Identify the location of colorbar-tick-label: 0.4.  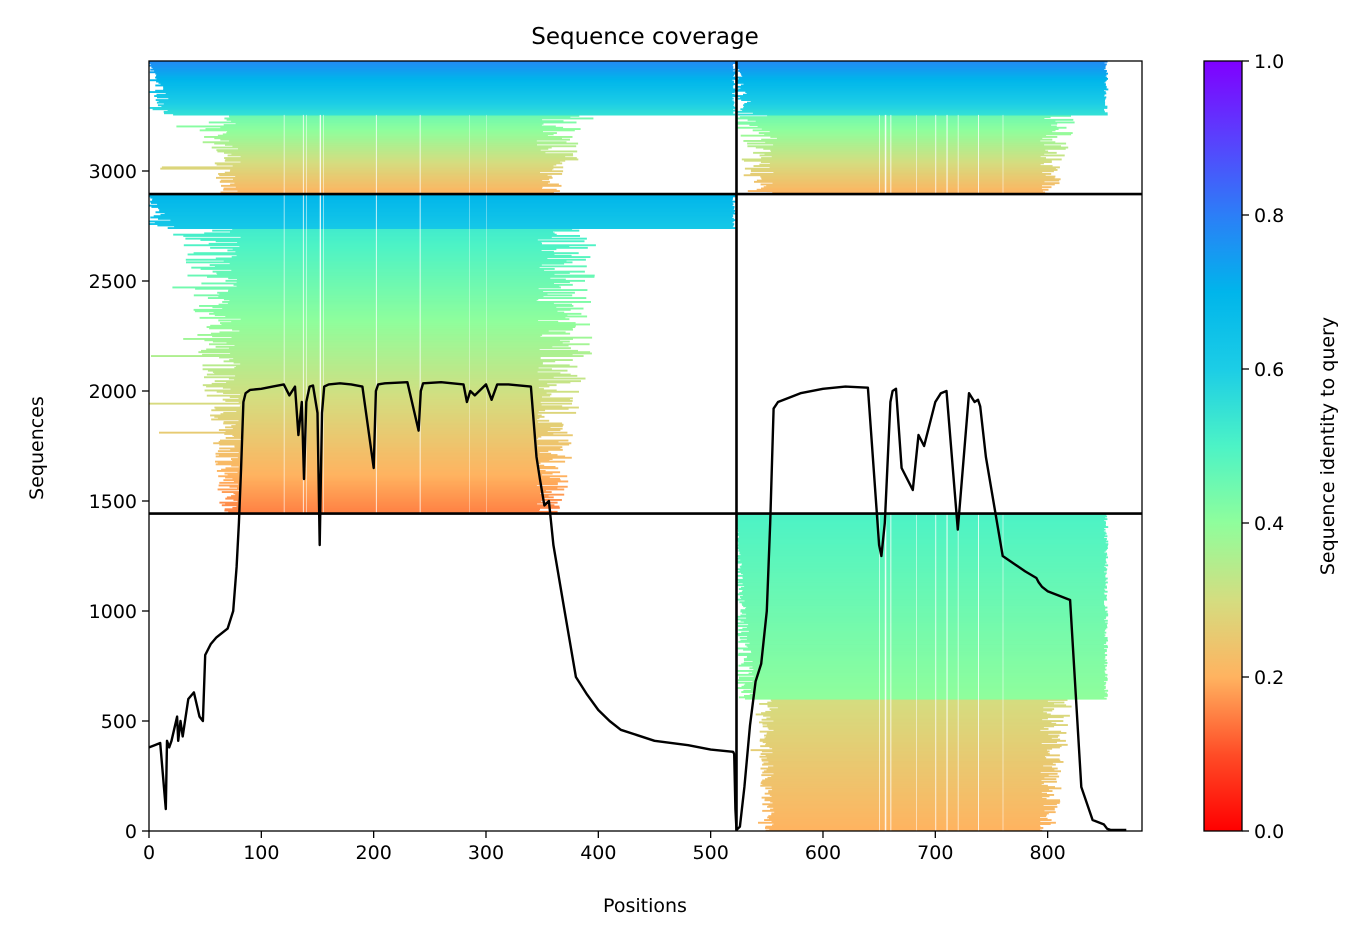
(1269, 524).